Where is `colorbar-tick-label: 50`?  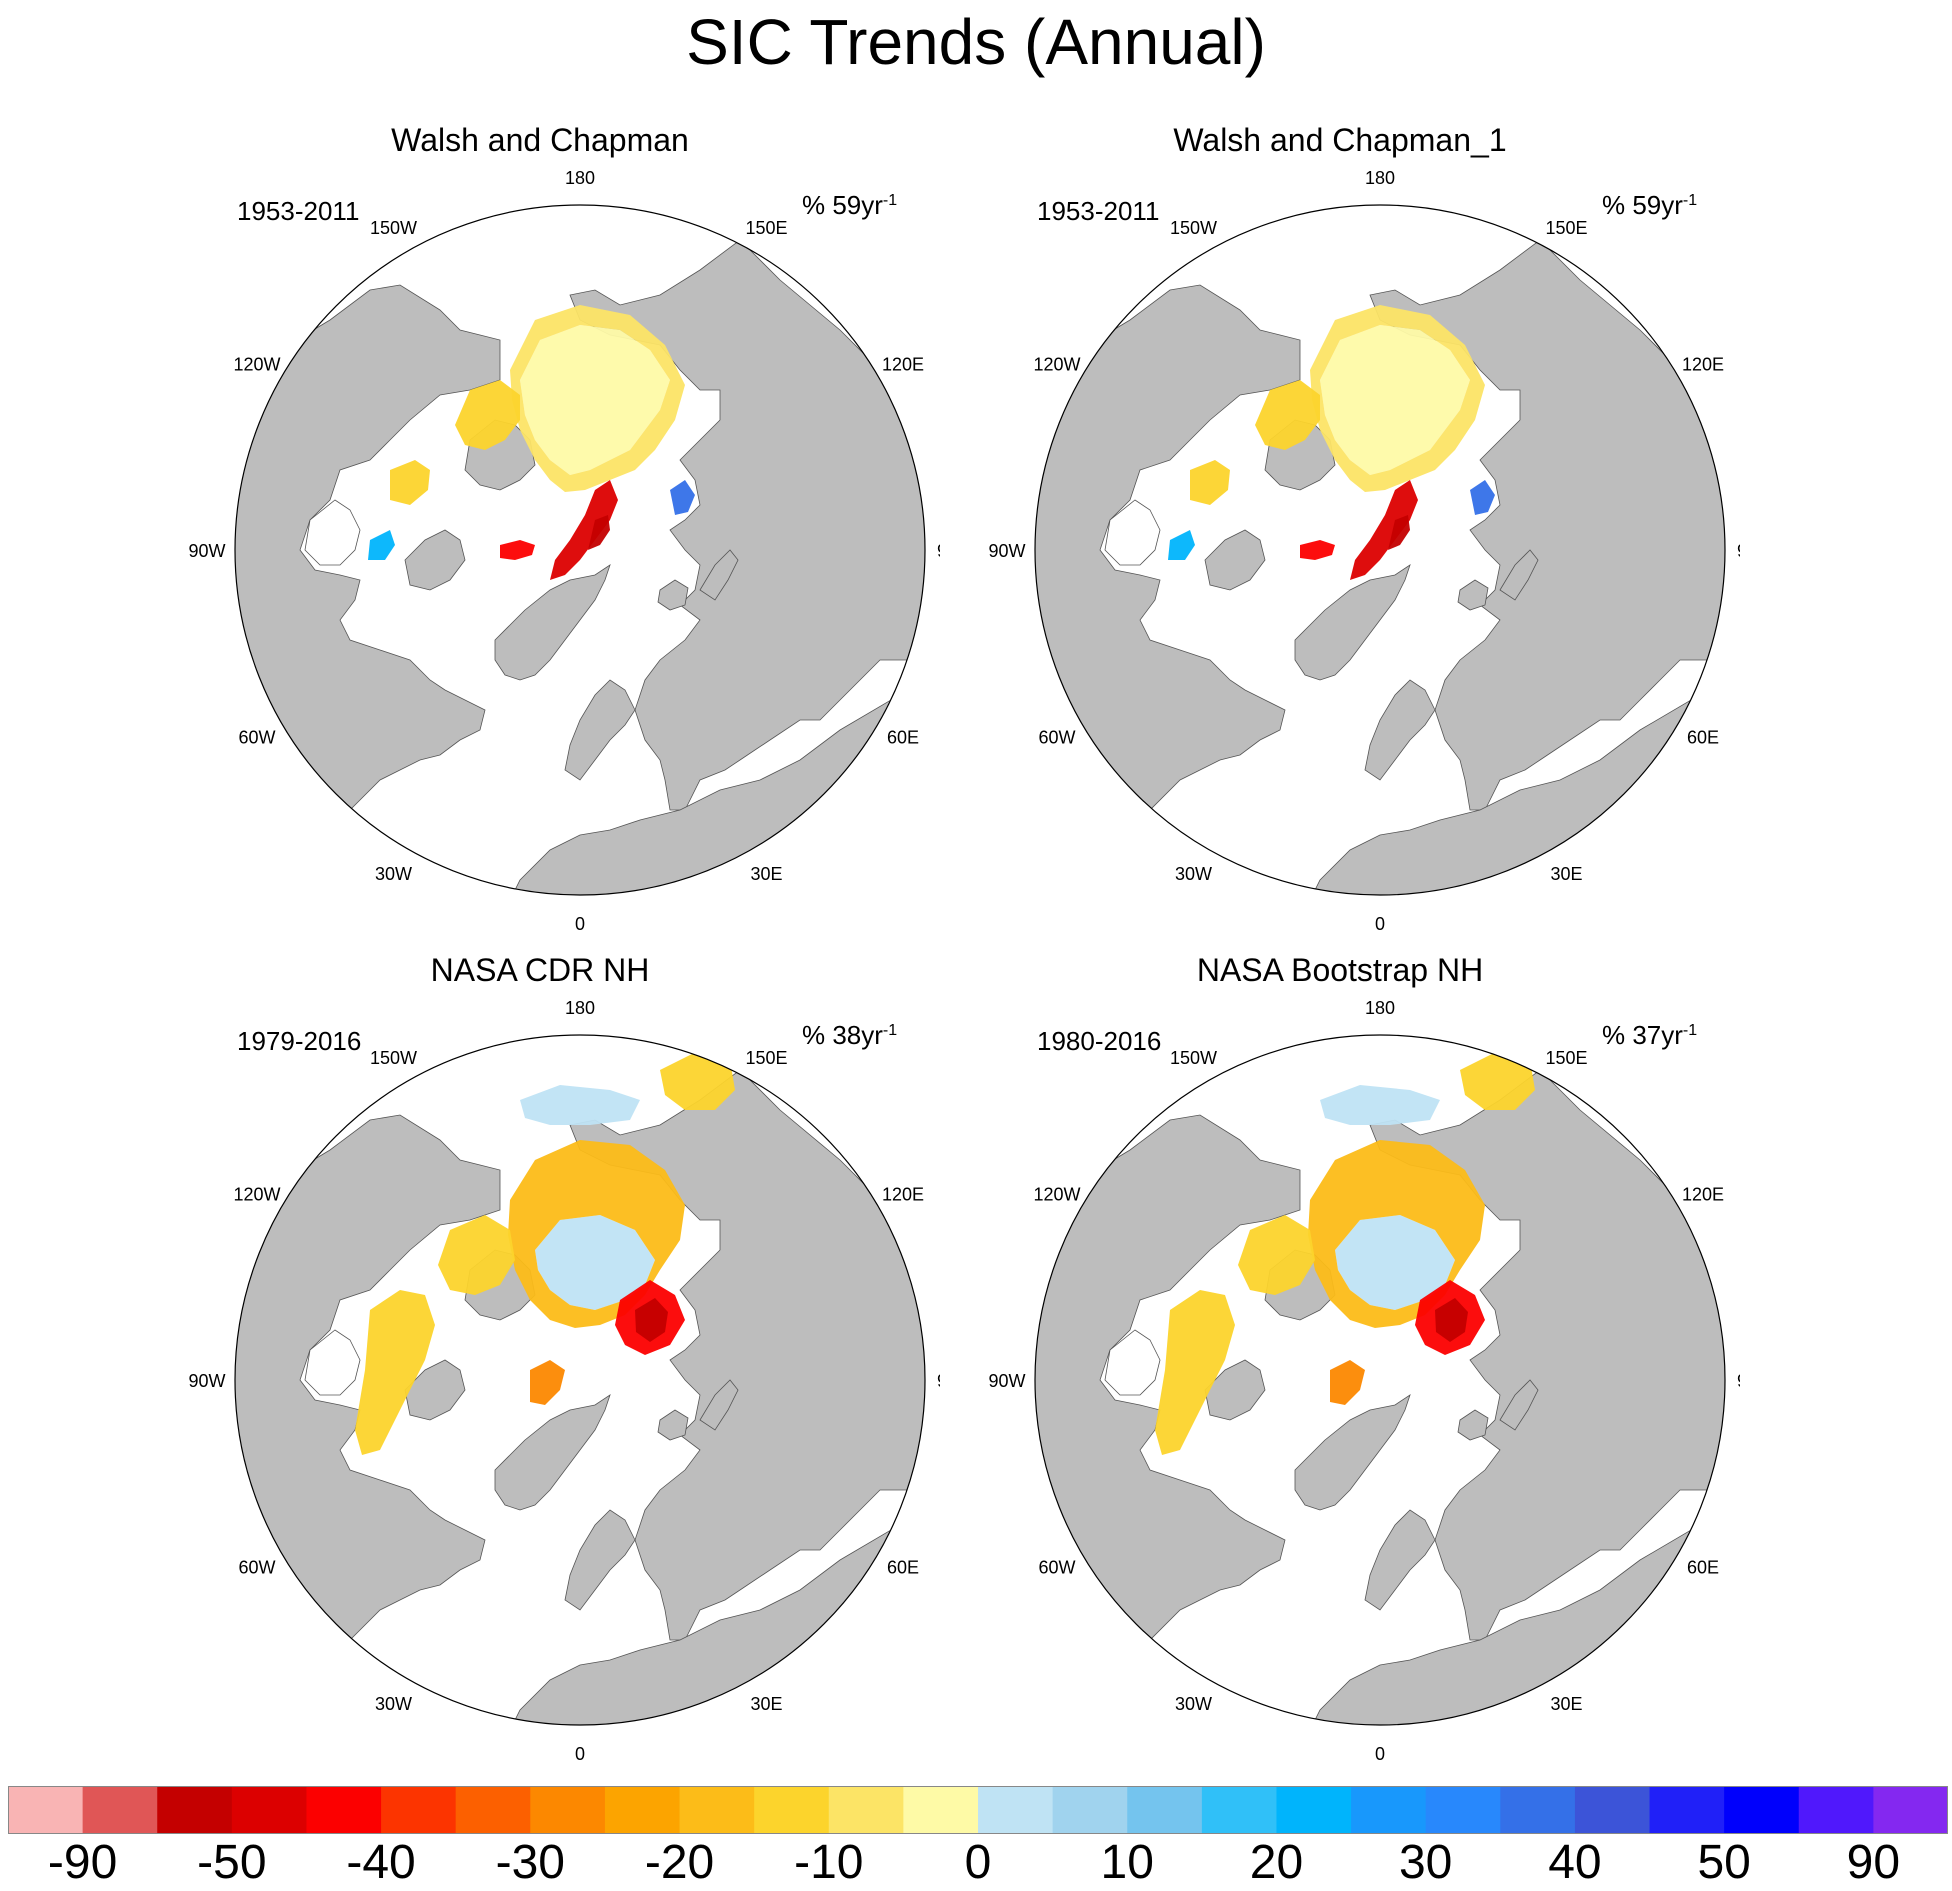 colorbar-tick-label: 50 is located at coordinates (1724, 1862).